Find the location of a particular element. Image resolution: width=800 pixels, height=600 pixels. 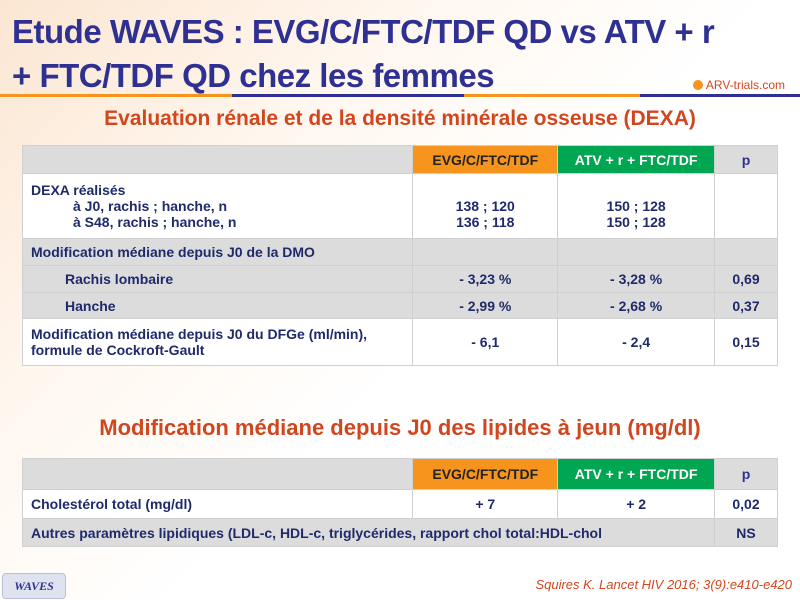

header-blank is located at coordinates (217, 159).